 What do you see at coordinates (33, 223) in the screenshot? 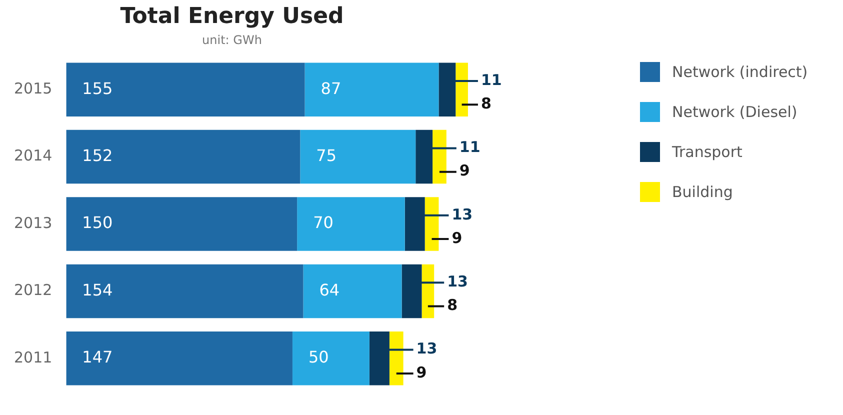
I see `y-tick-label: 2013` at bounding box center [33, 223].